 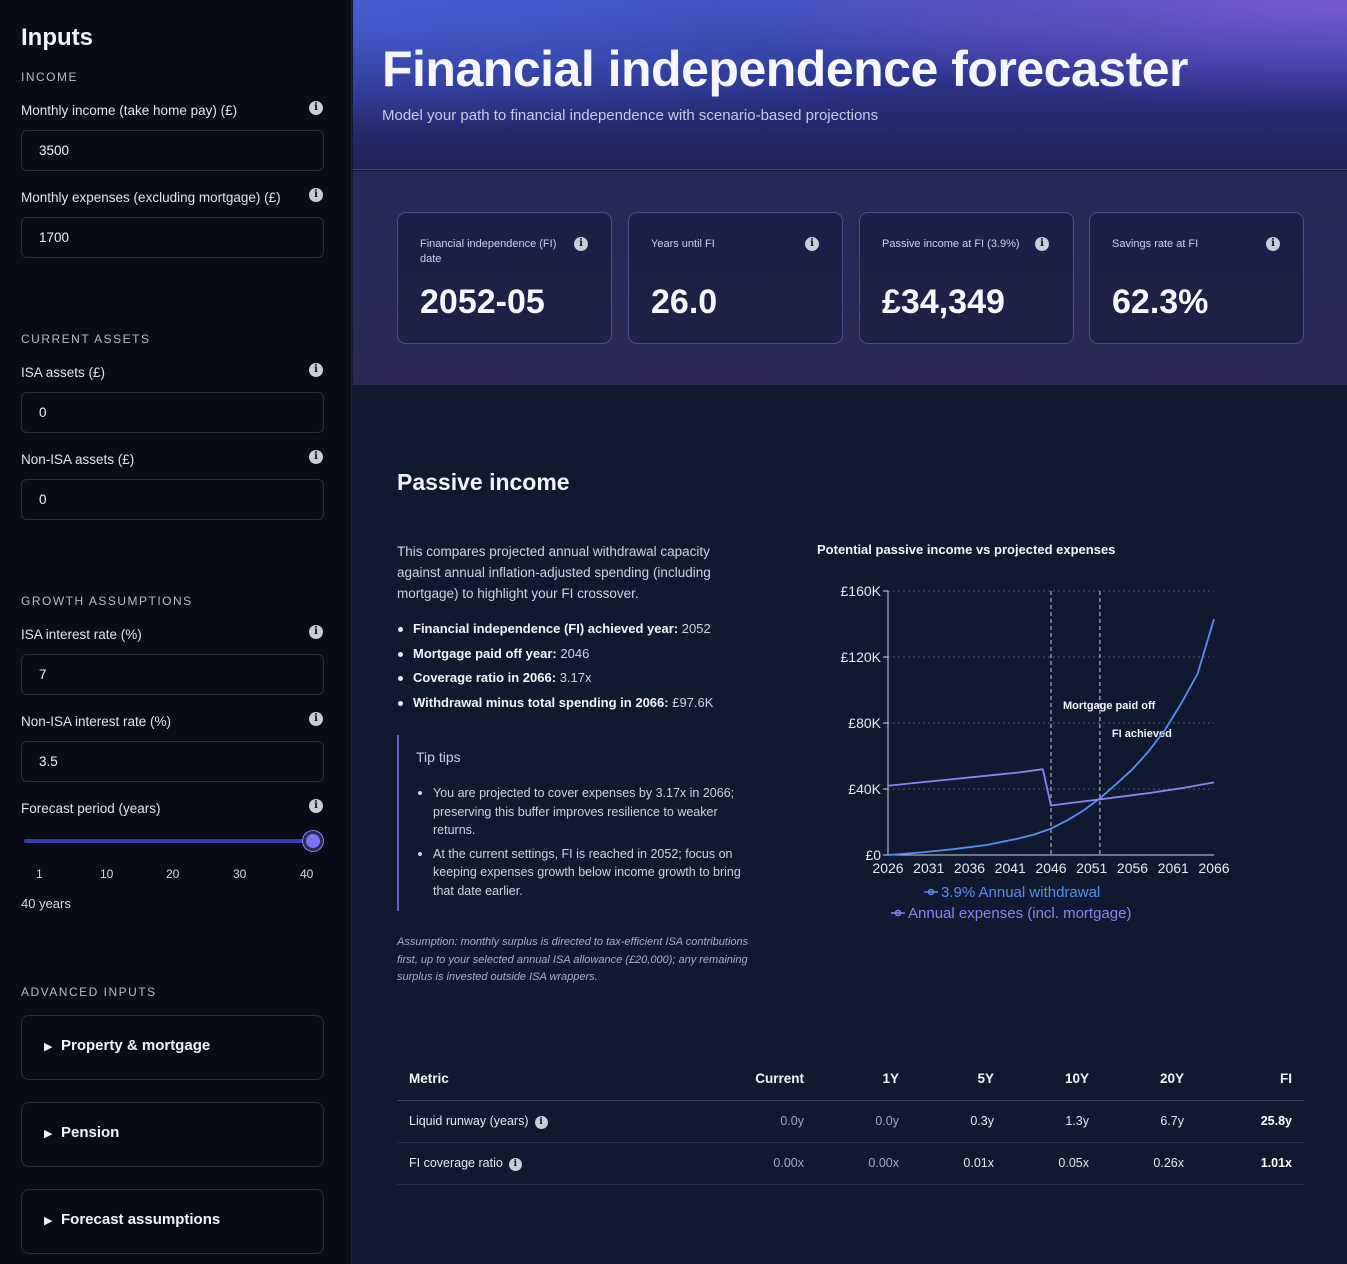 What do you see at coordinates (684, 302) in the screenshot?
I see `kpi-value: 26.0` at bounding box center [684, 302].